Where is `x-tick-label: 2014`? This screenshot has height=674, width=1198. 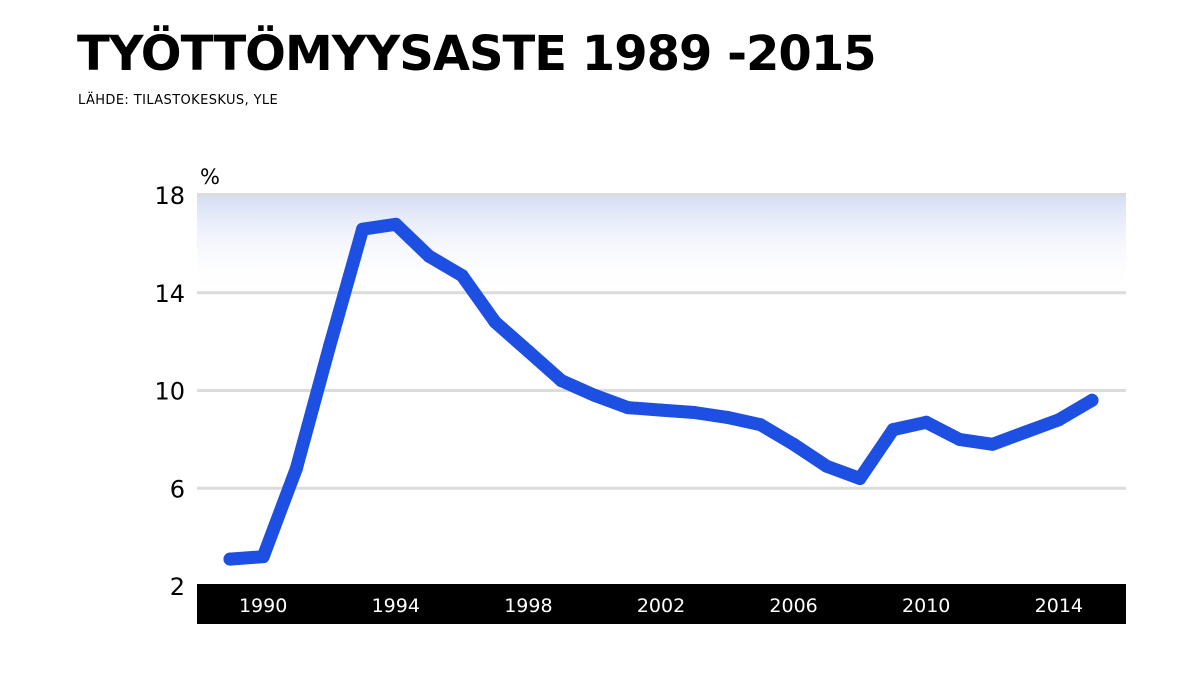 x-tick-label: 2014 is located at coordinates (1059, 606).